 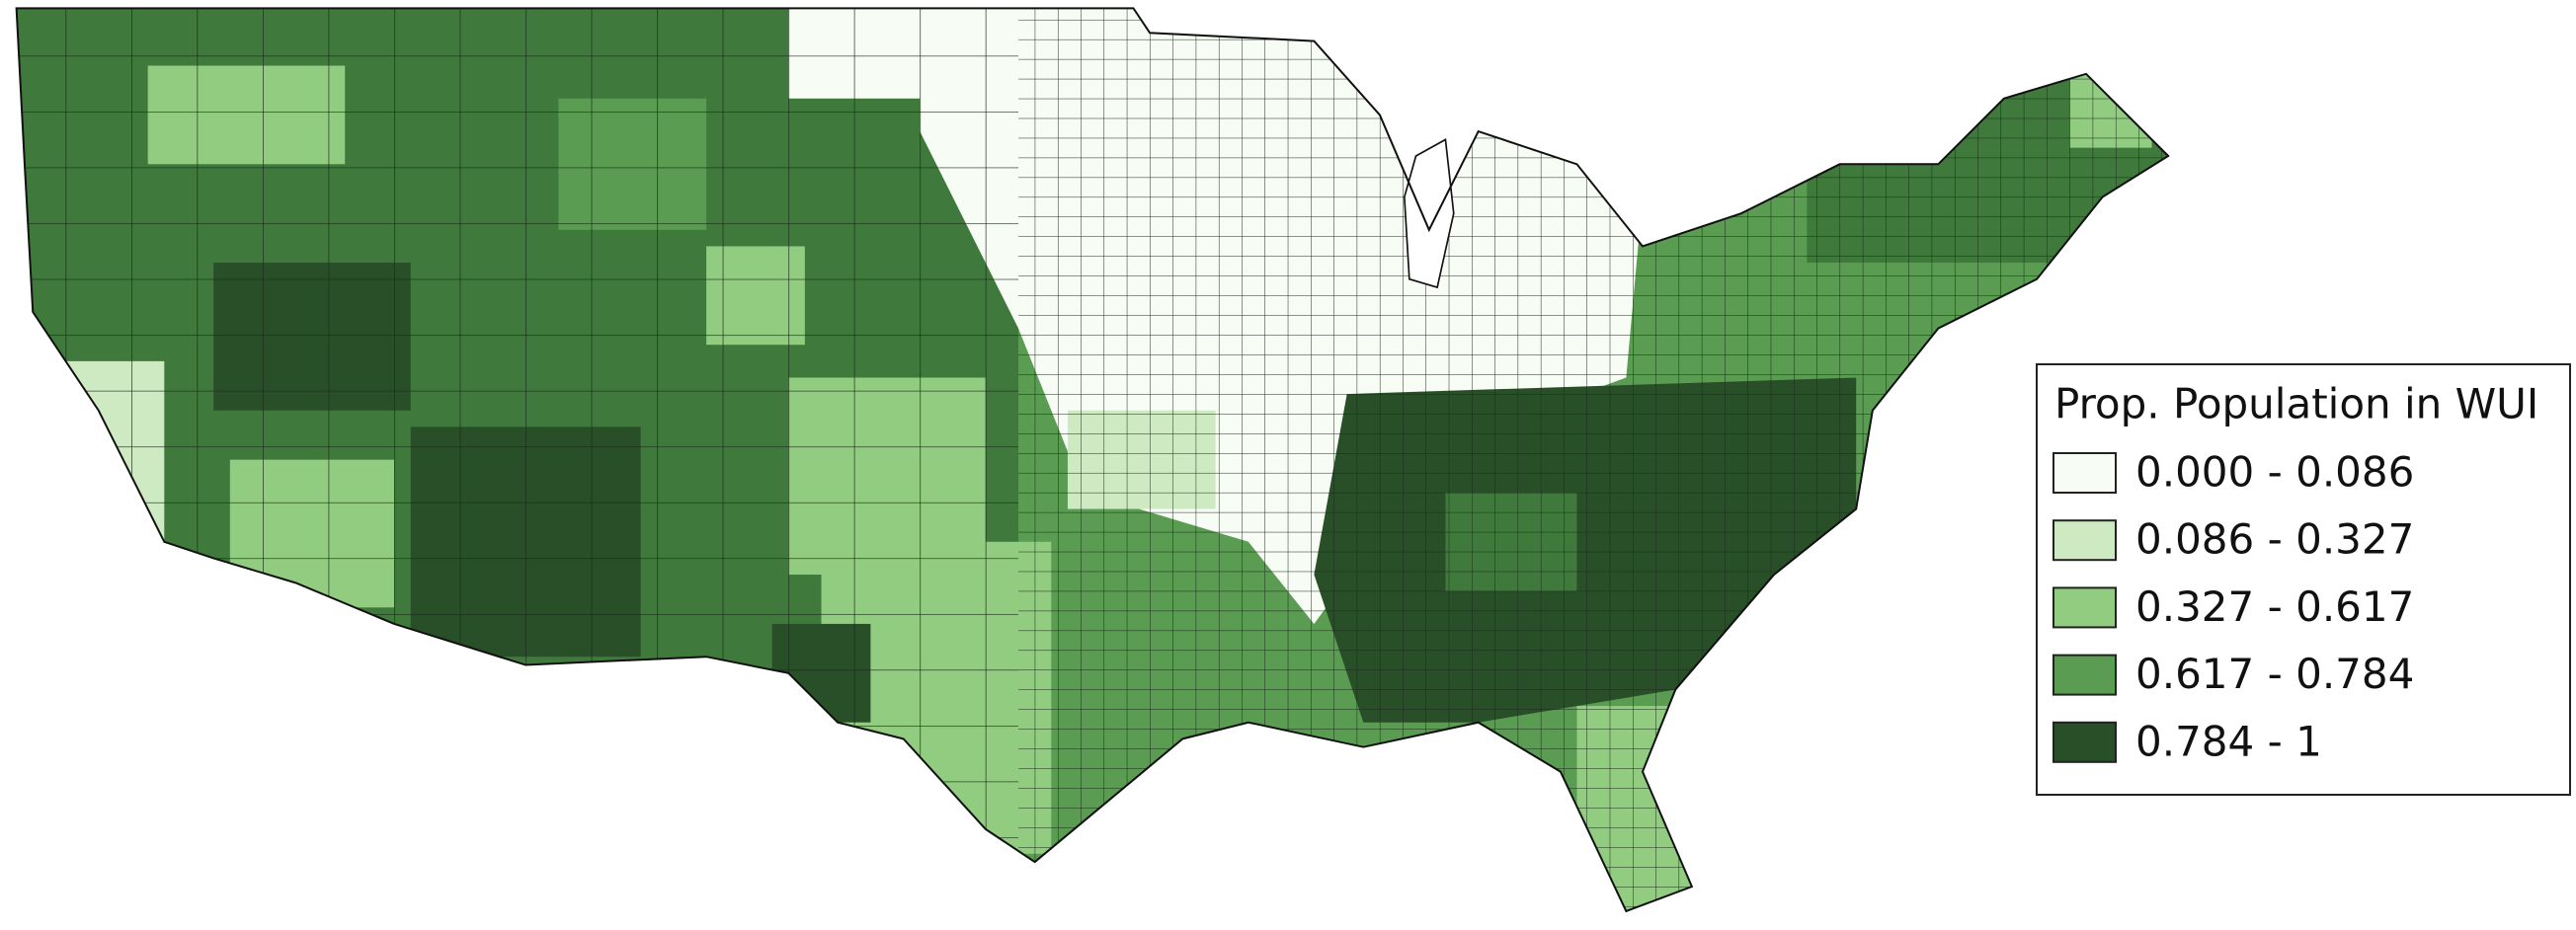 What do you see at coordinates (2228, 741) in the screenshot?
I see `legend-label: 0.784 - 1` at bounding box center [2228, 741].